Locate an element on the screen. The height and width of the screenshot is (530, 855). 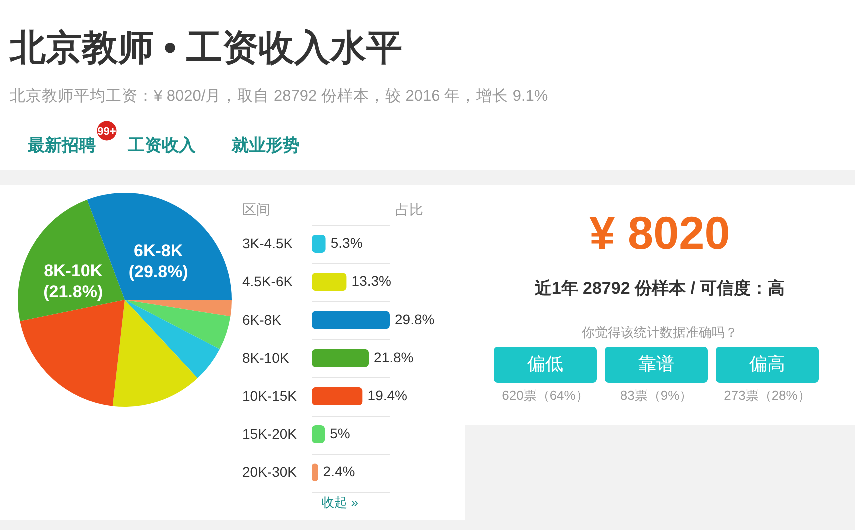
text: ¥ 8020 is located at coordinates (660, 233).